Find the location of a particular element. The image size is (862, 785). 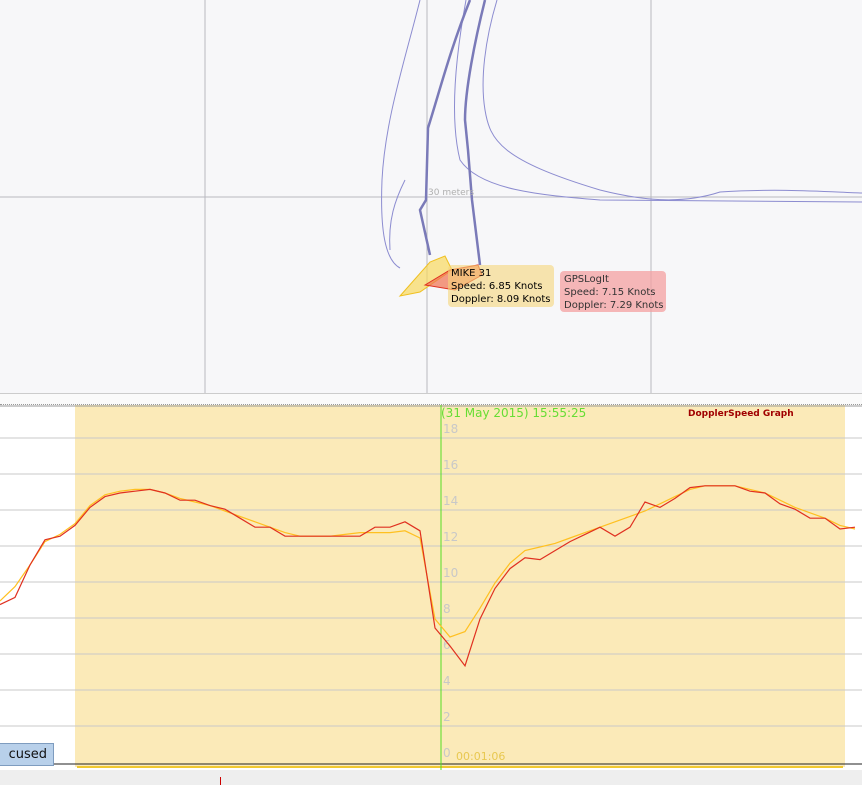

y-tick-label: 4 is located at coordinates (447, 681).